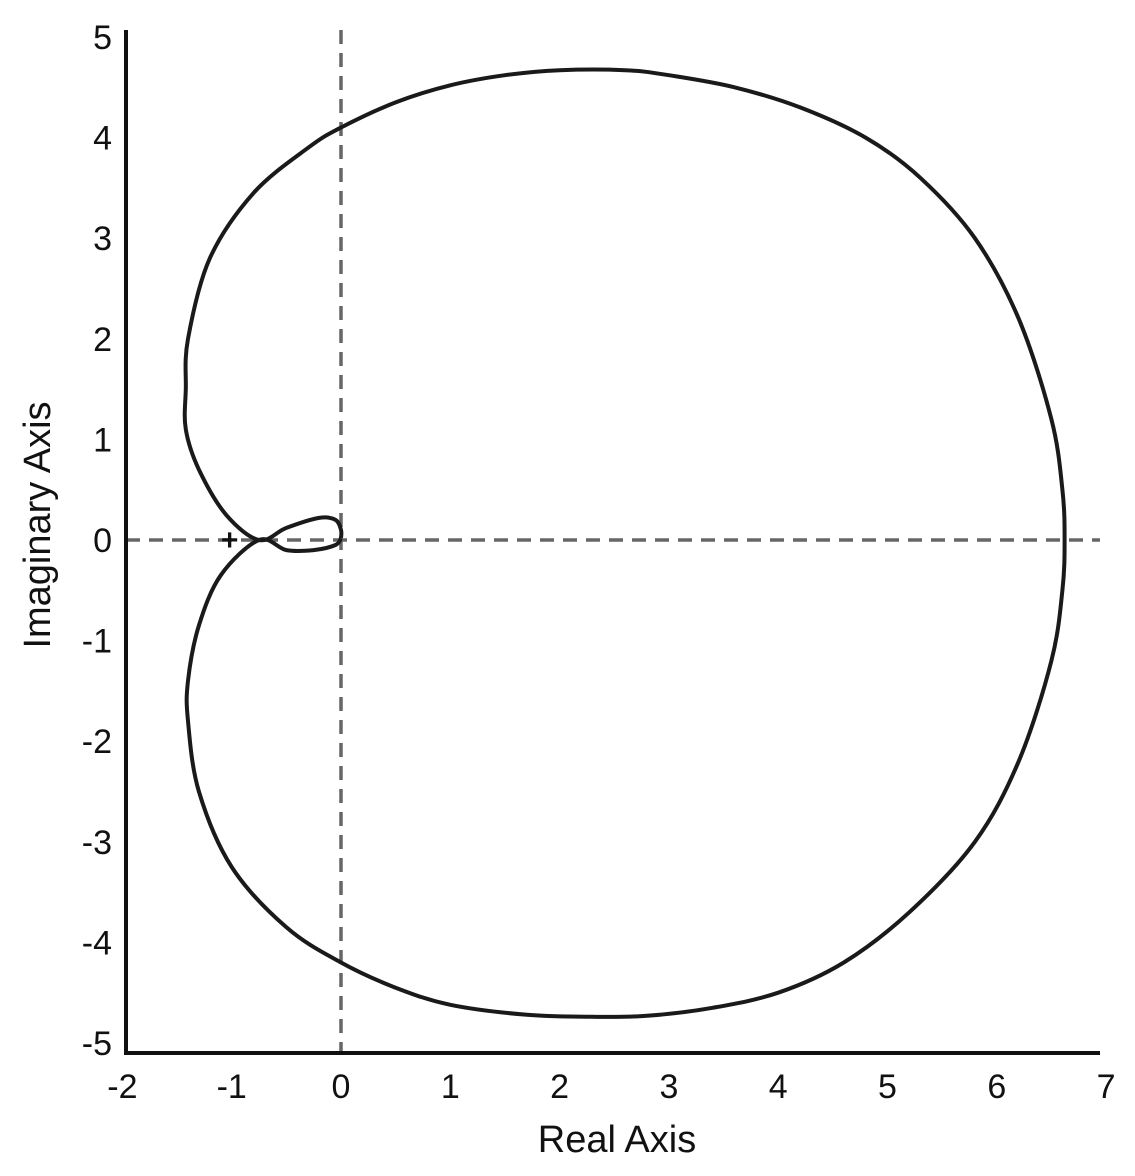  What do you see at coordinates (230, 540) in the screenshot?
I see `critical-point-marker: +` at bounding box center [230, 540].